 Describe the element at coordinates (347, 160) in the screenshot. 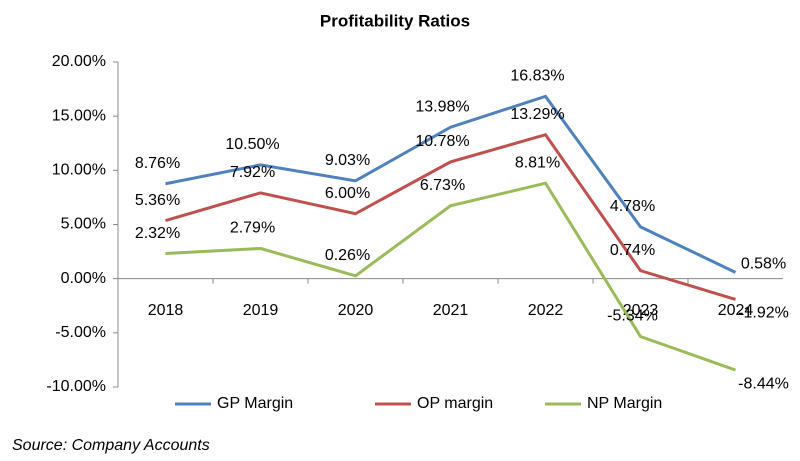

I see `data-label: 9.03%` at that location.